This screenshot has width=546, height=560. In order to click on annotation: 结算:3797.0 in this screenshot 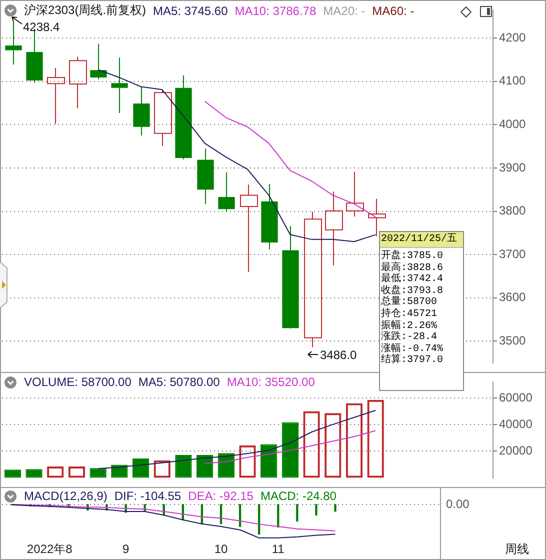, I will do `click(412, 361)`.